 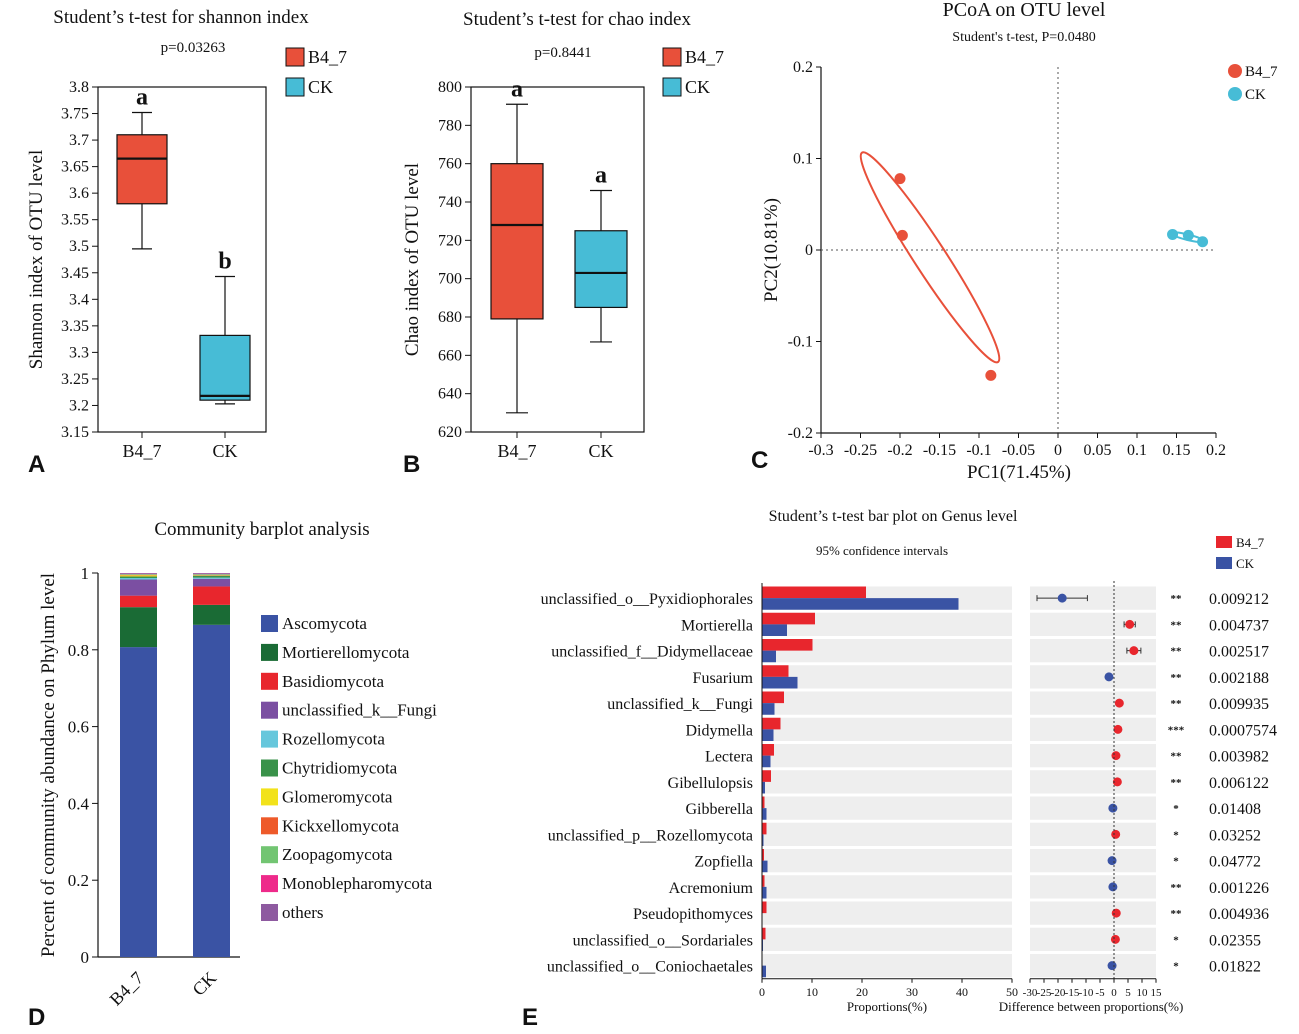 What do you see at coordinates (1023, 37) in the screenshot?
I see `chart-subtitle: Student's t-test, P=0.0480` at bounding box center [1023, 37].